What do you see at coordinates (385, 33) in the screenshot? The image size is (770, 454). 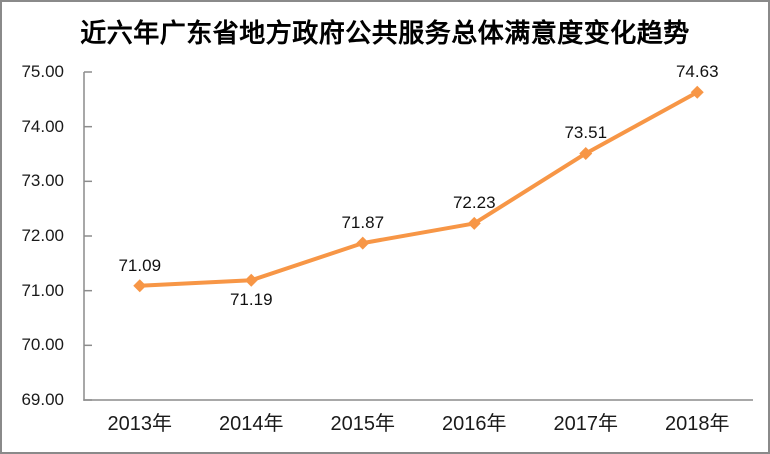 I see `chart-title: 近六年广东省地方政府公共服务总体满意度变化趋势` at bounding box center [385, 33].